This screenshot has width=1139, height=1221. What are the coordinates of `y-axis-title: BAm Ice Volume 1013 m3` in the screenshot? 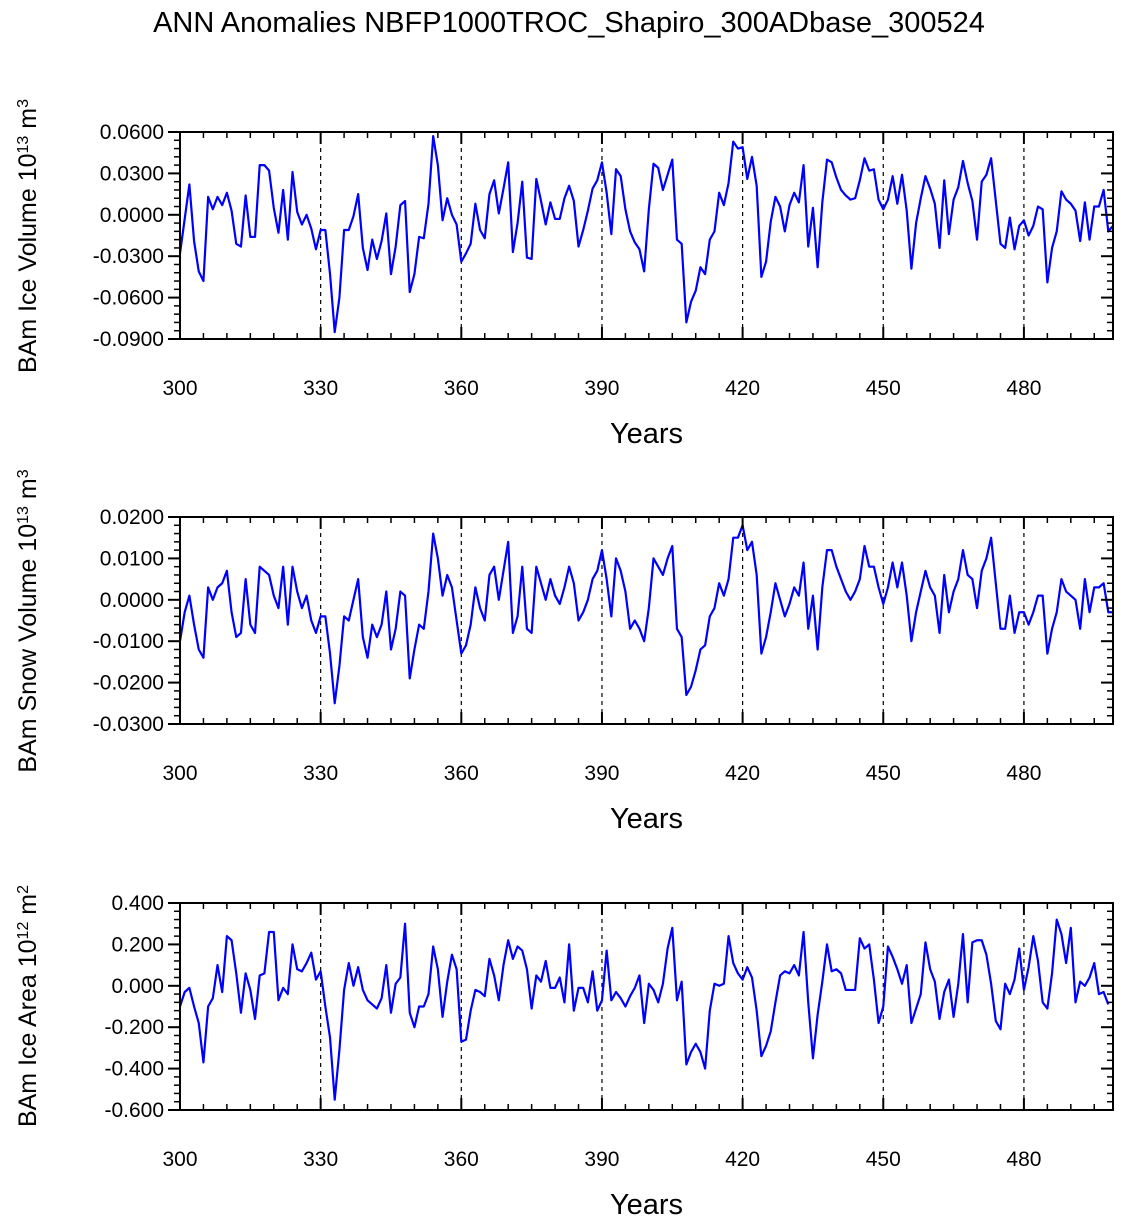 It's located at (28, 236).